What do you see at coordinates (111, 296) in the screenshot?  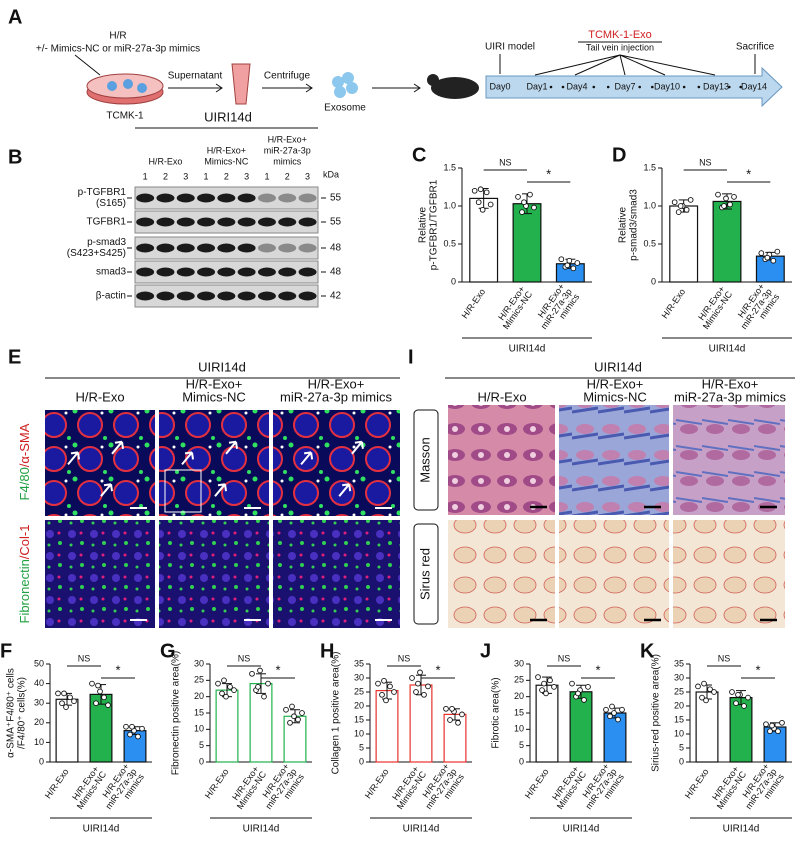 I see `row-label: β-actin` at bounding box center [111, 296].